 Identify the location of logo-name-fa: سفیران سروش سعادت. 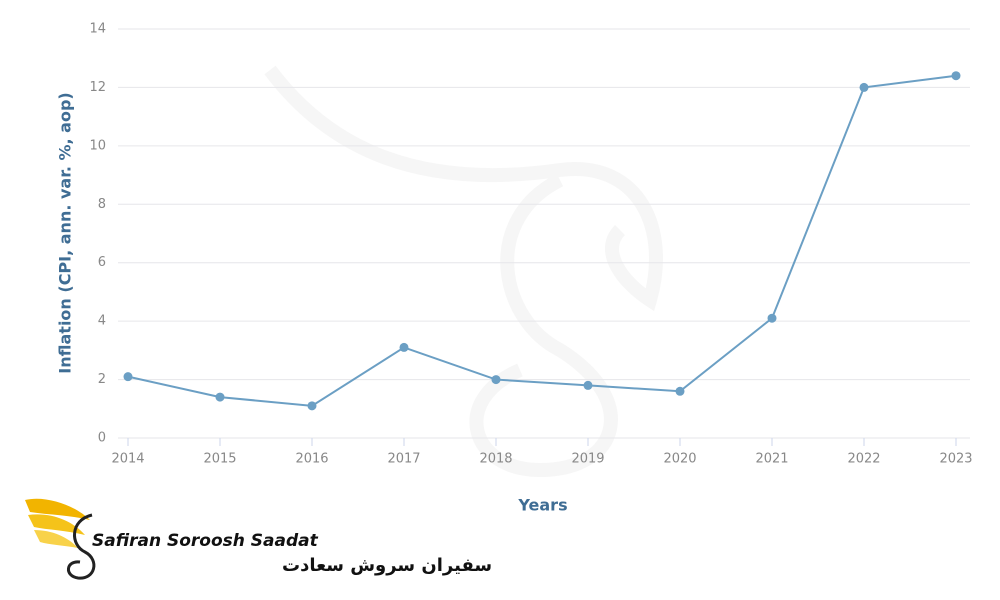
(387, 565).